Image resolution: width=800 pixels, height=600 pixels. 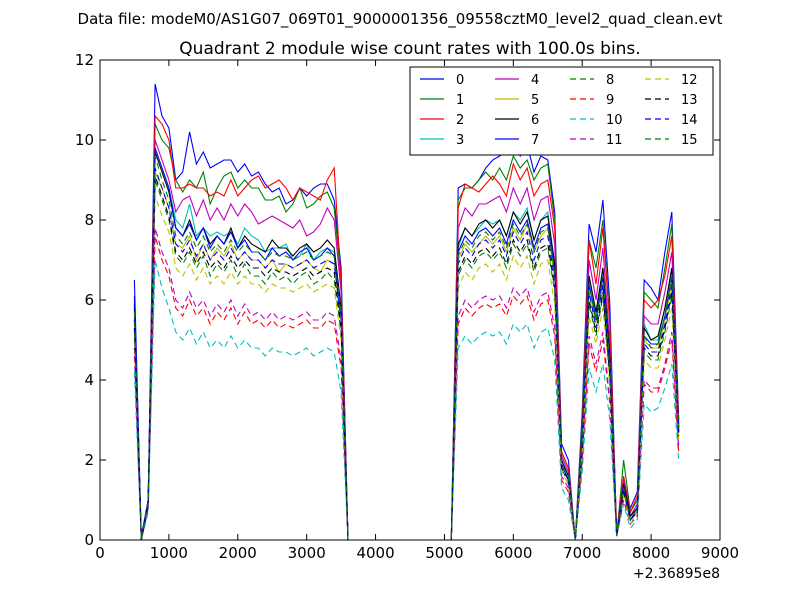 I want to click on x-tick-label: 5000, so click(x=444, y=553).